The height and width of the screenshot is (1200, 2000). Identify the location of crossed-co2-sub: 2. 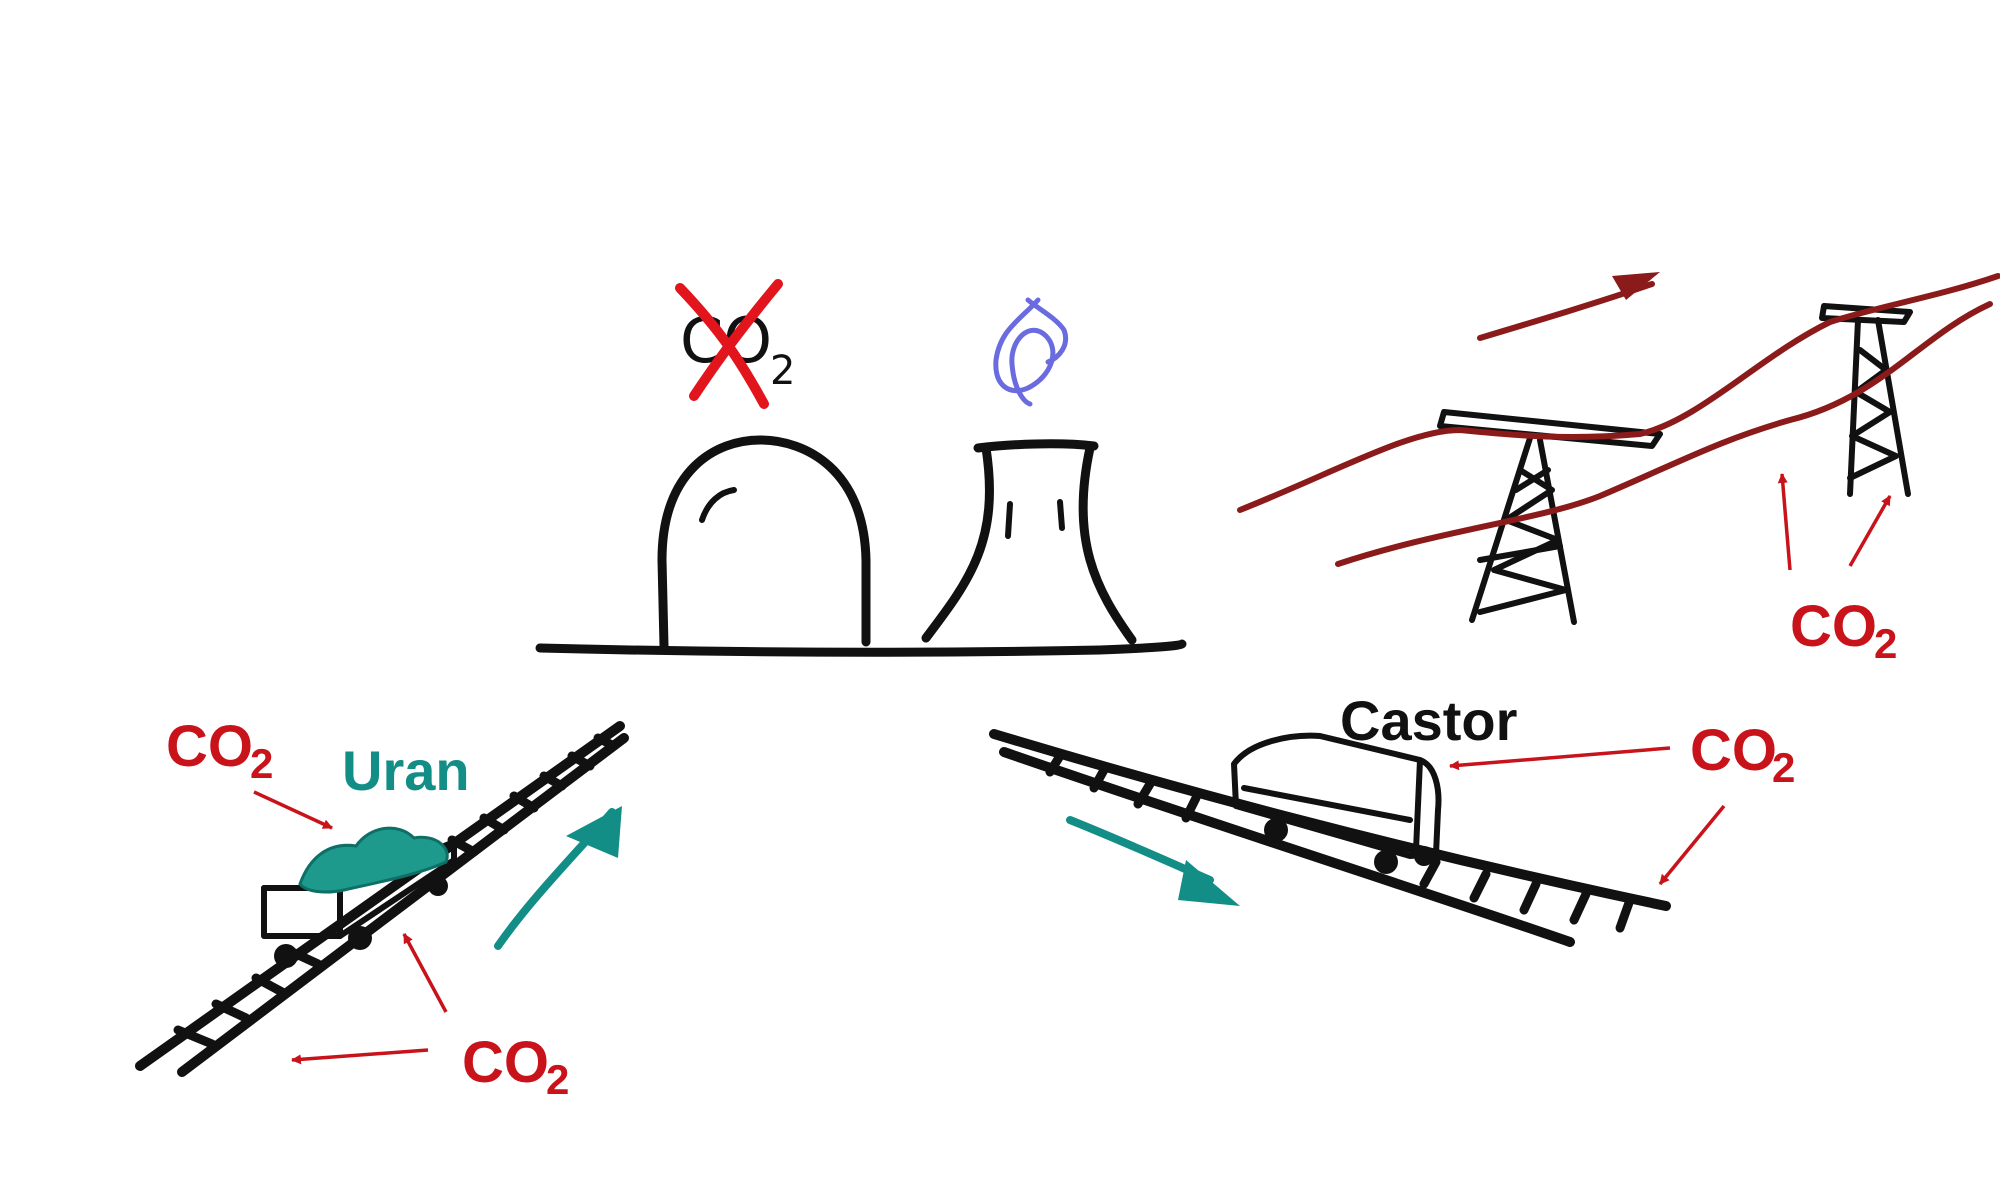
(782, 371).